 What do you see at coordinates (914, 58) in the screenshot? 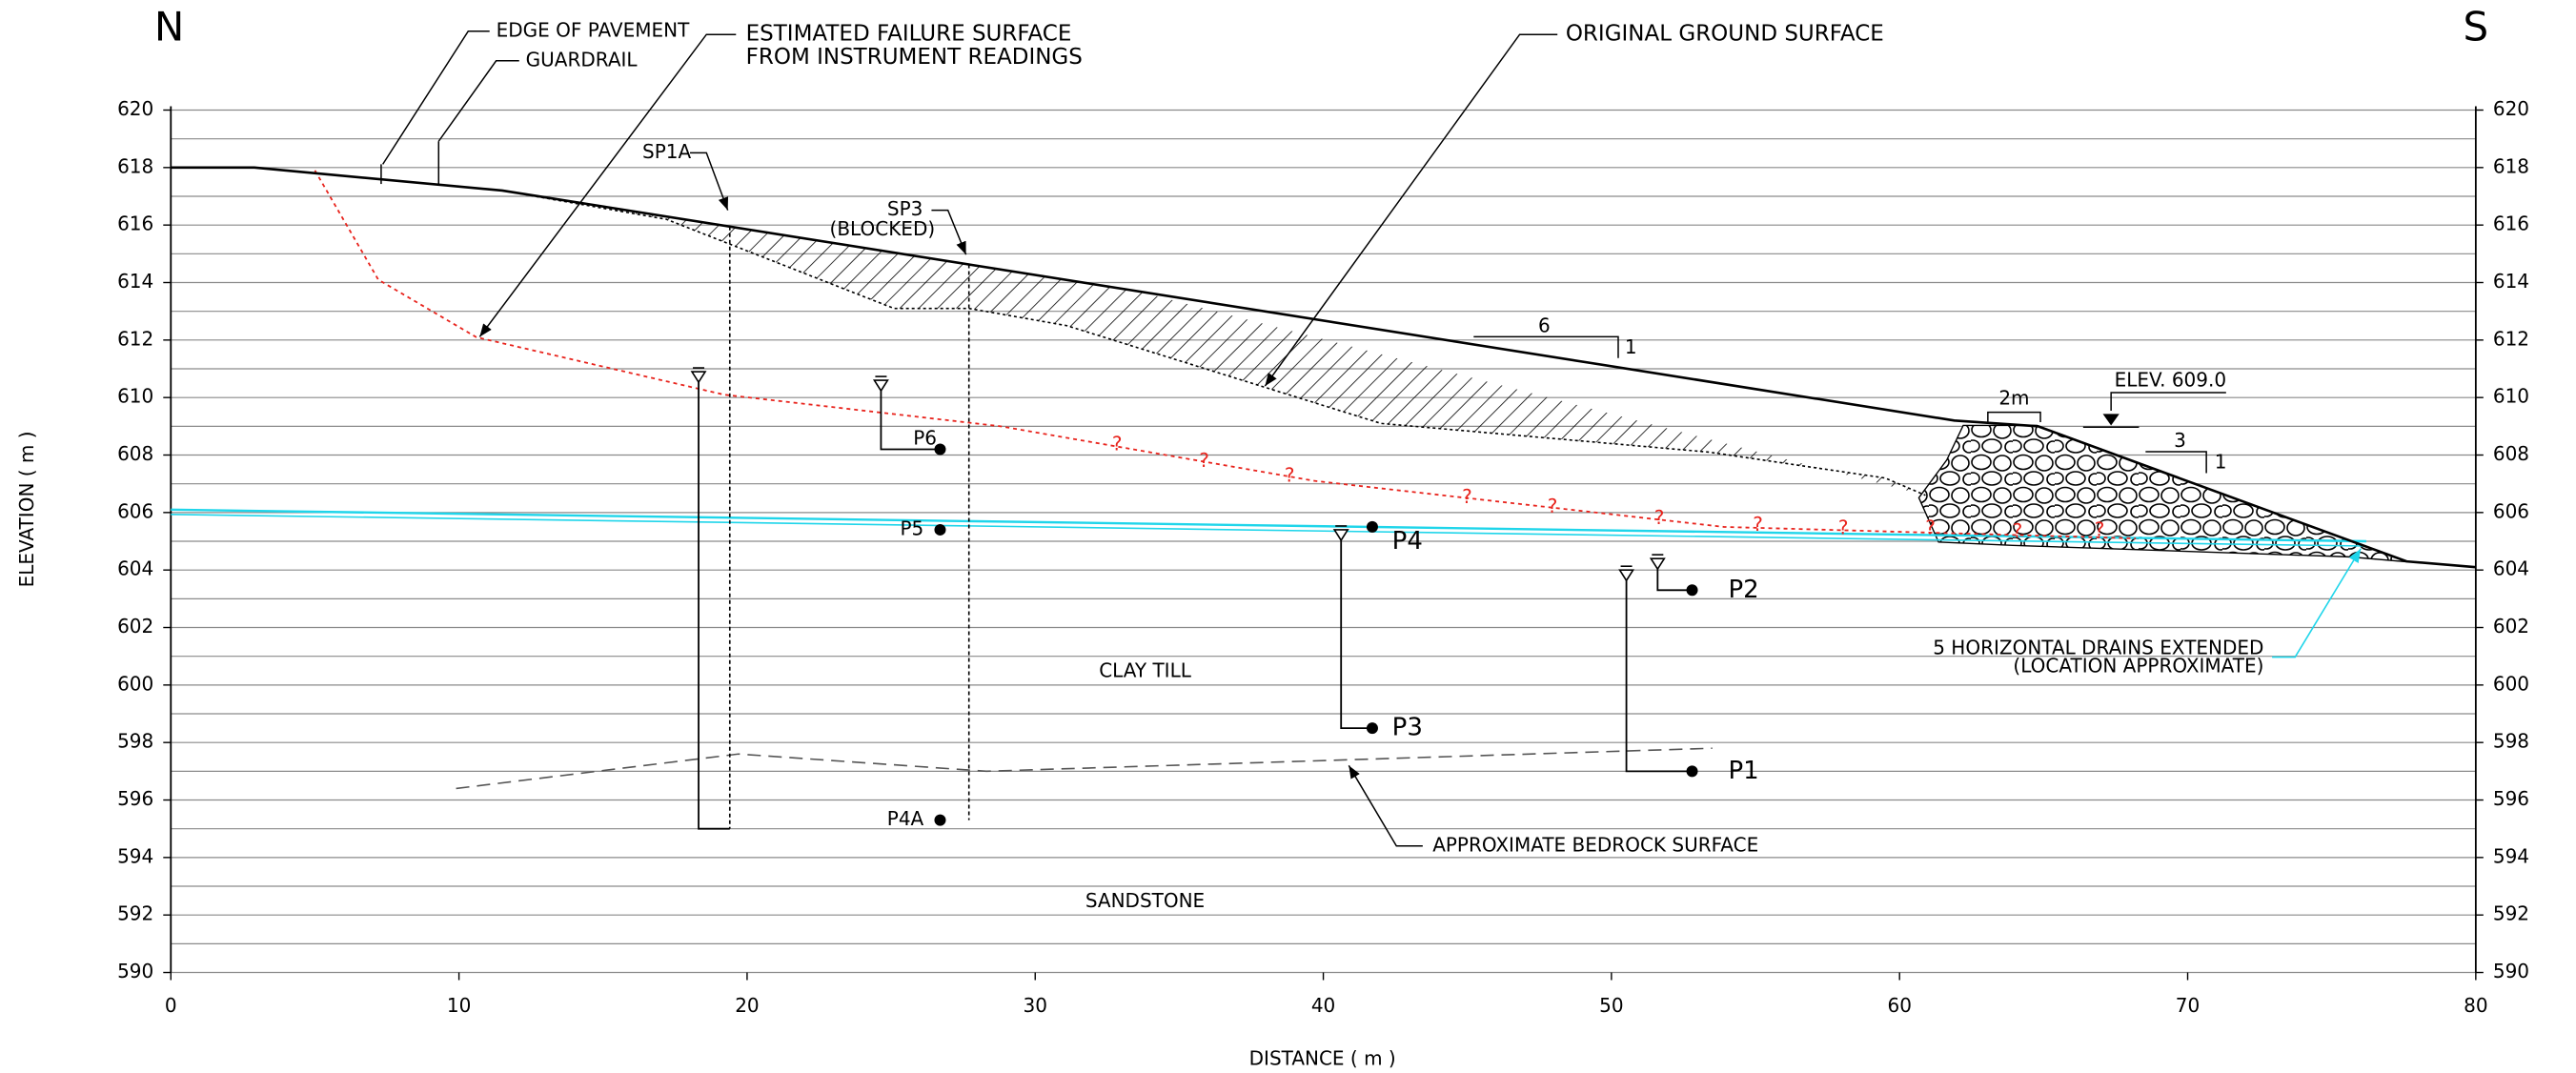
I see `annotation: FROM INSTRUMENT READINGS` at bounding box center [914, 58].